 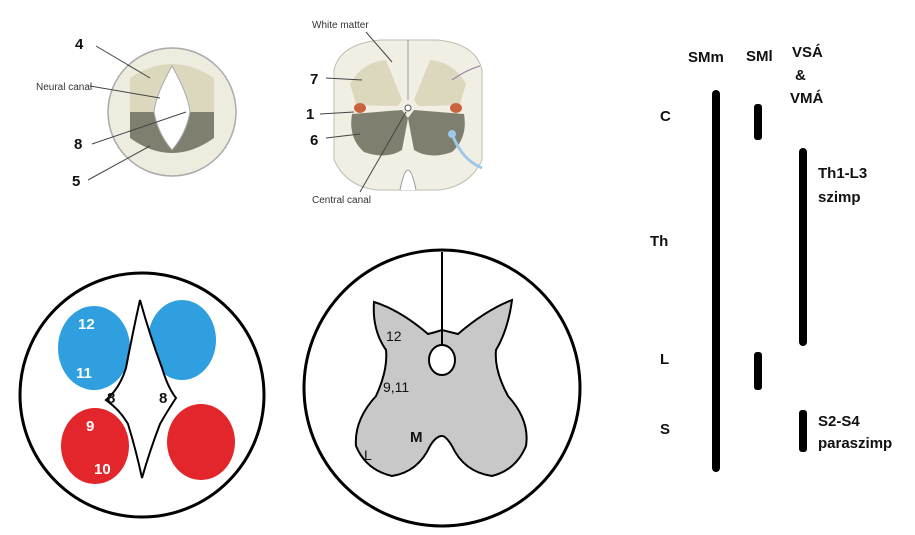 What do you see at coordinates (408, 108) in the screenshot?
I see `central-canal` at bounding box center [408, 108].